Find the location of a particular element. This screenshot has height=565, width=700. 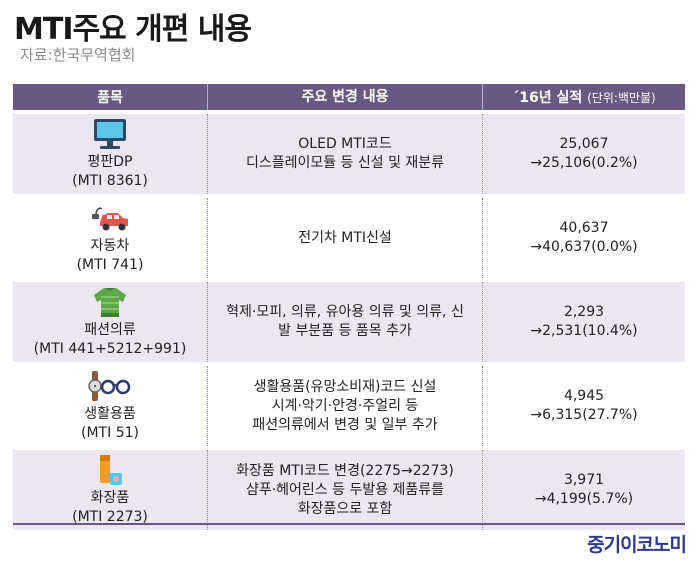

header-performance-main: ´16년 실적 is located at coordinates (547, 98).